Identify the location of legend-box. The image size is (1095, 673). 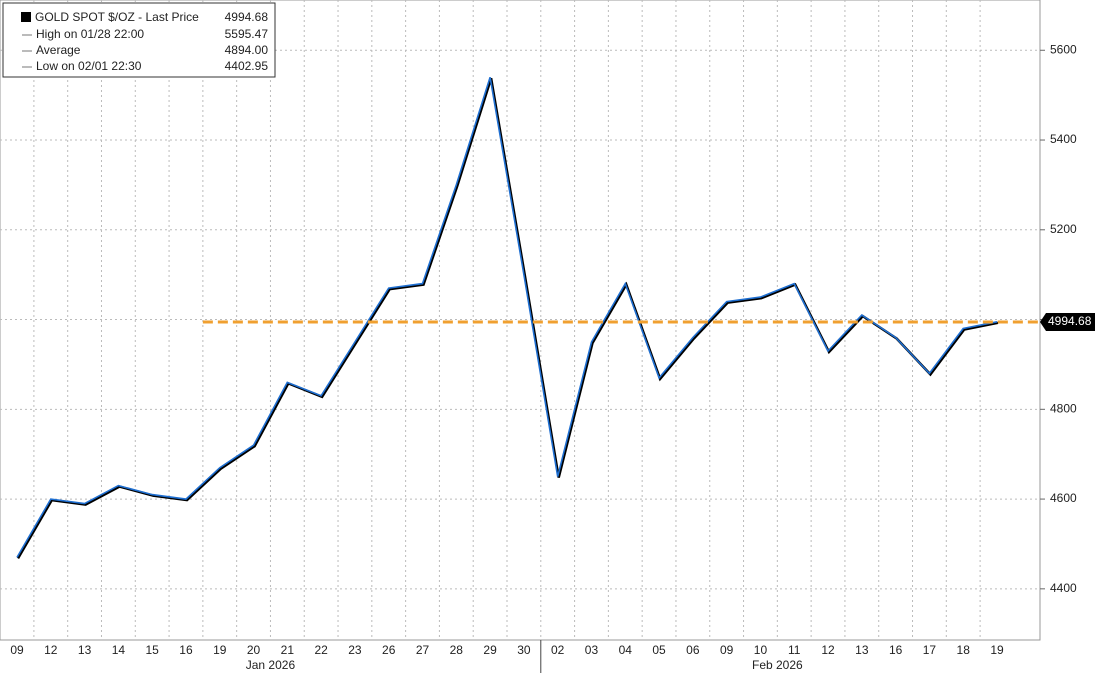
(139, 40).